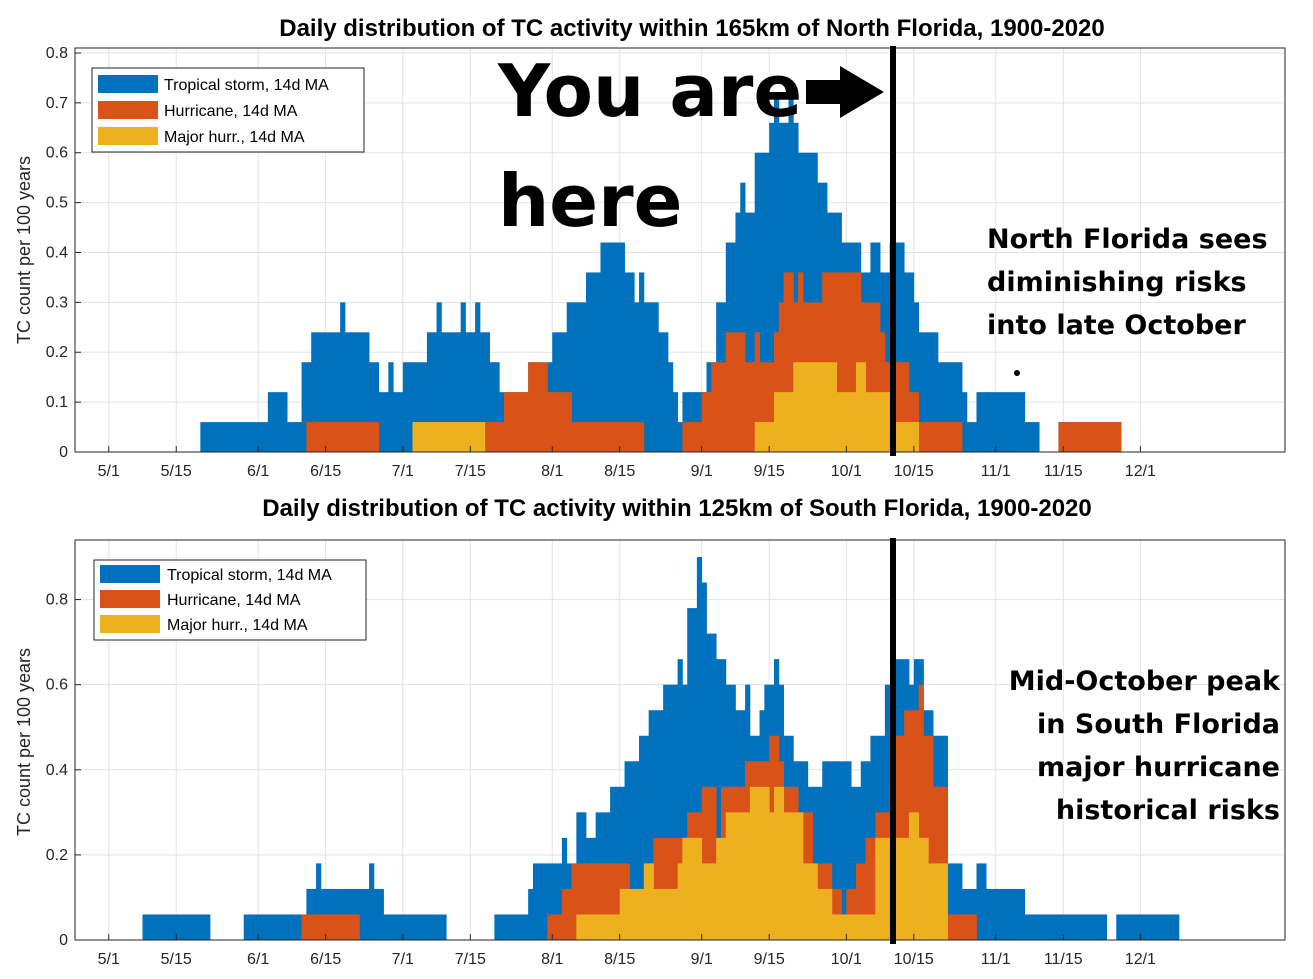  Describe the element at coordinates (702, 959) in the screenshot. I see `bottom-x-tick-label: 9/1` at that location.